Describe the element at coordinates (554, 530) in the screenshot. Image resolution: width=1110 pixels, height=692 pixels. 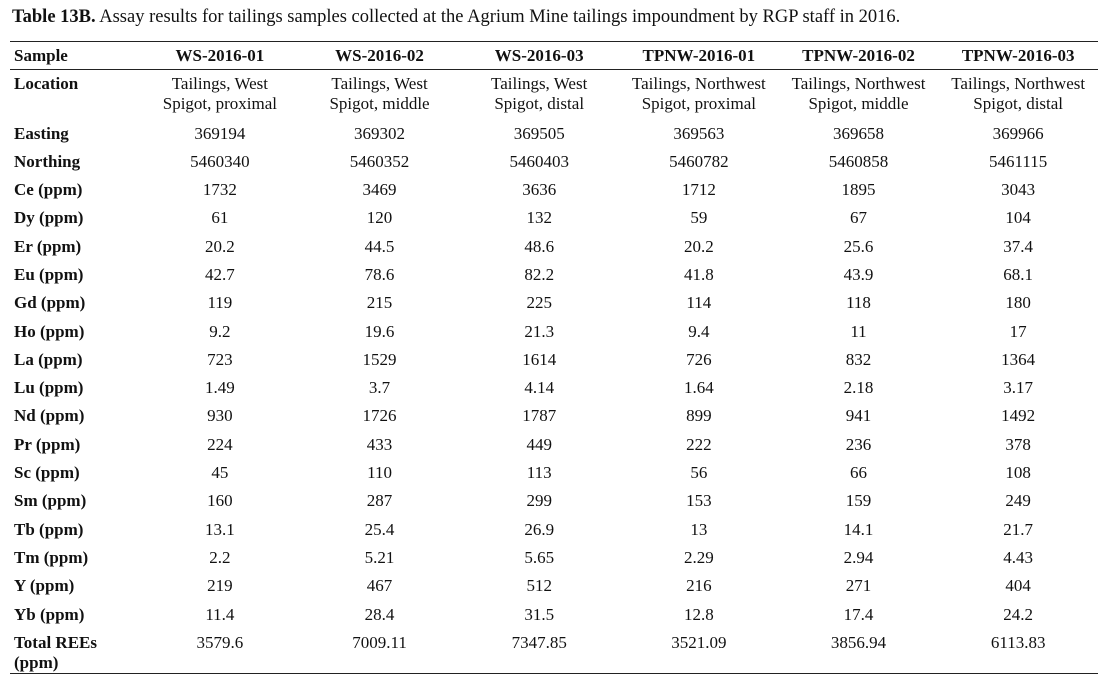
I see `table-row: Tb (ppm) 13.1 25.4 26.9 13 14.1 21.7` at that location.